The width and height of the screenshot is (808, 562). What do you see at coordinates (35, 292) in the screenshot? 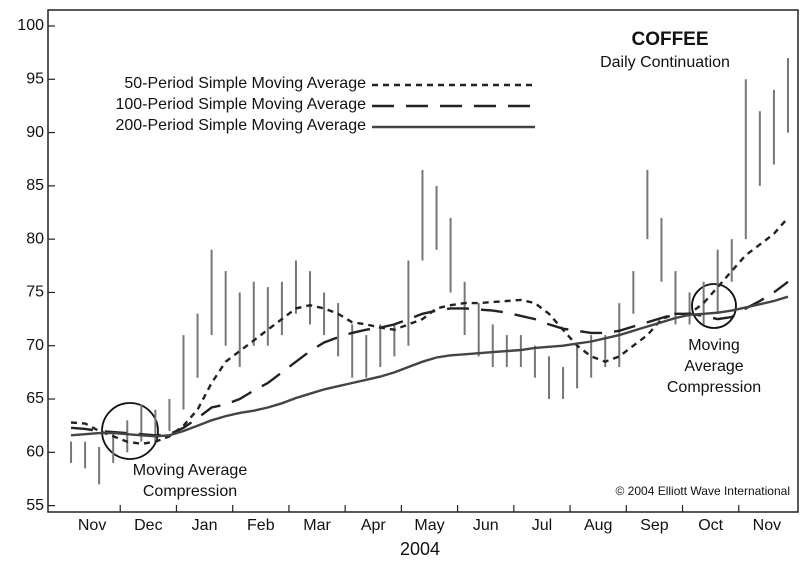
I see `y-tick-label: 75` at bounding box center [35, 292].